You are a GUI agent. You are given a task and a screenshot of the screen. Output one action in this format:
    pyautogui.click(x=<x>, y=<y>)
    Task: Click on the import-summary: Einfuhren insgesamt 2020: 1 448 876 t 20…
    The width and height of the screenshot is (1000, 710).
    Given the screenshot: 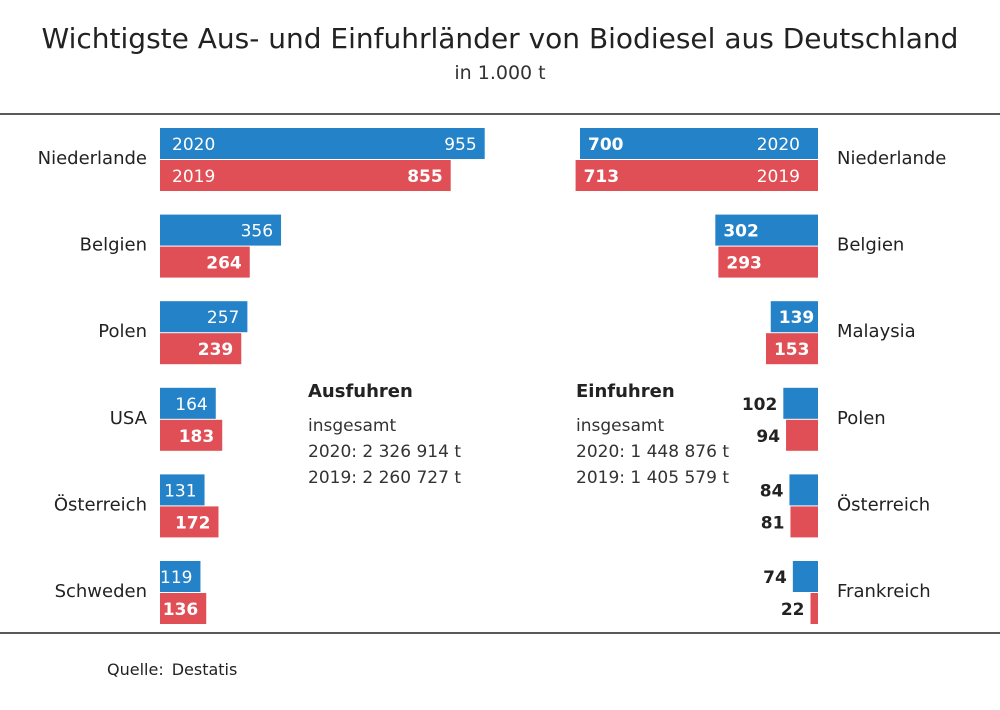 What is the action you would take?
    pyautogui.click(x=652, y=434)
    